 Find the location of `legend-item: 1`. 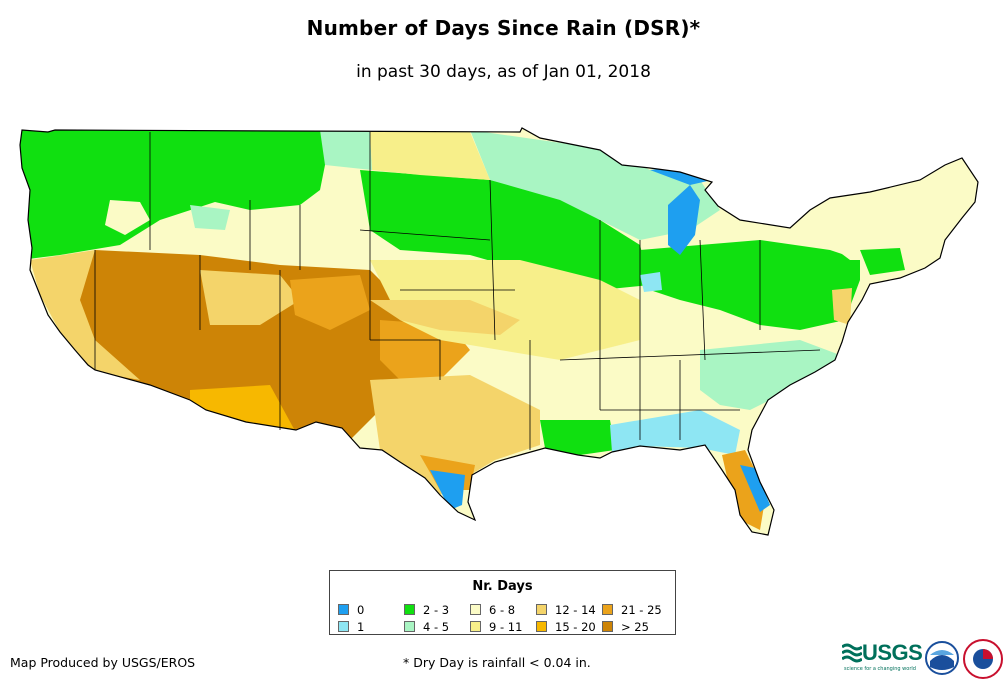

legend-item: 1 is located at coordinates (371, 626).